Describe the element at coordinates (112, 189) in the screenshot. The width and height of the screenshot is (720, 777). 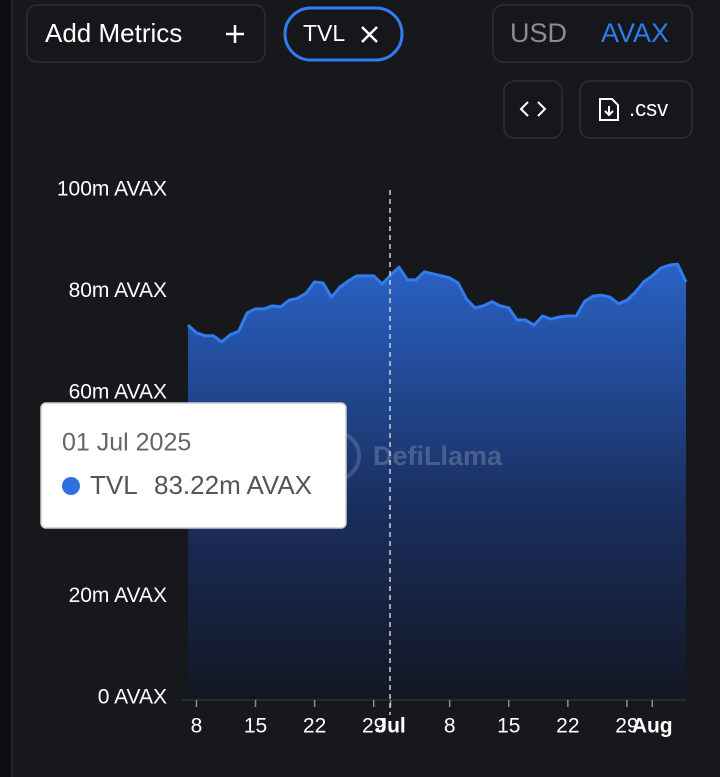
I see `y-tick-label: 100m AVAX` at that location.